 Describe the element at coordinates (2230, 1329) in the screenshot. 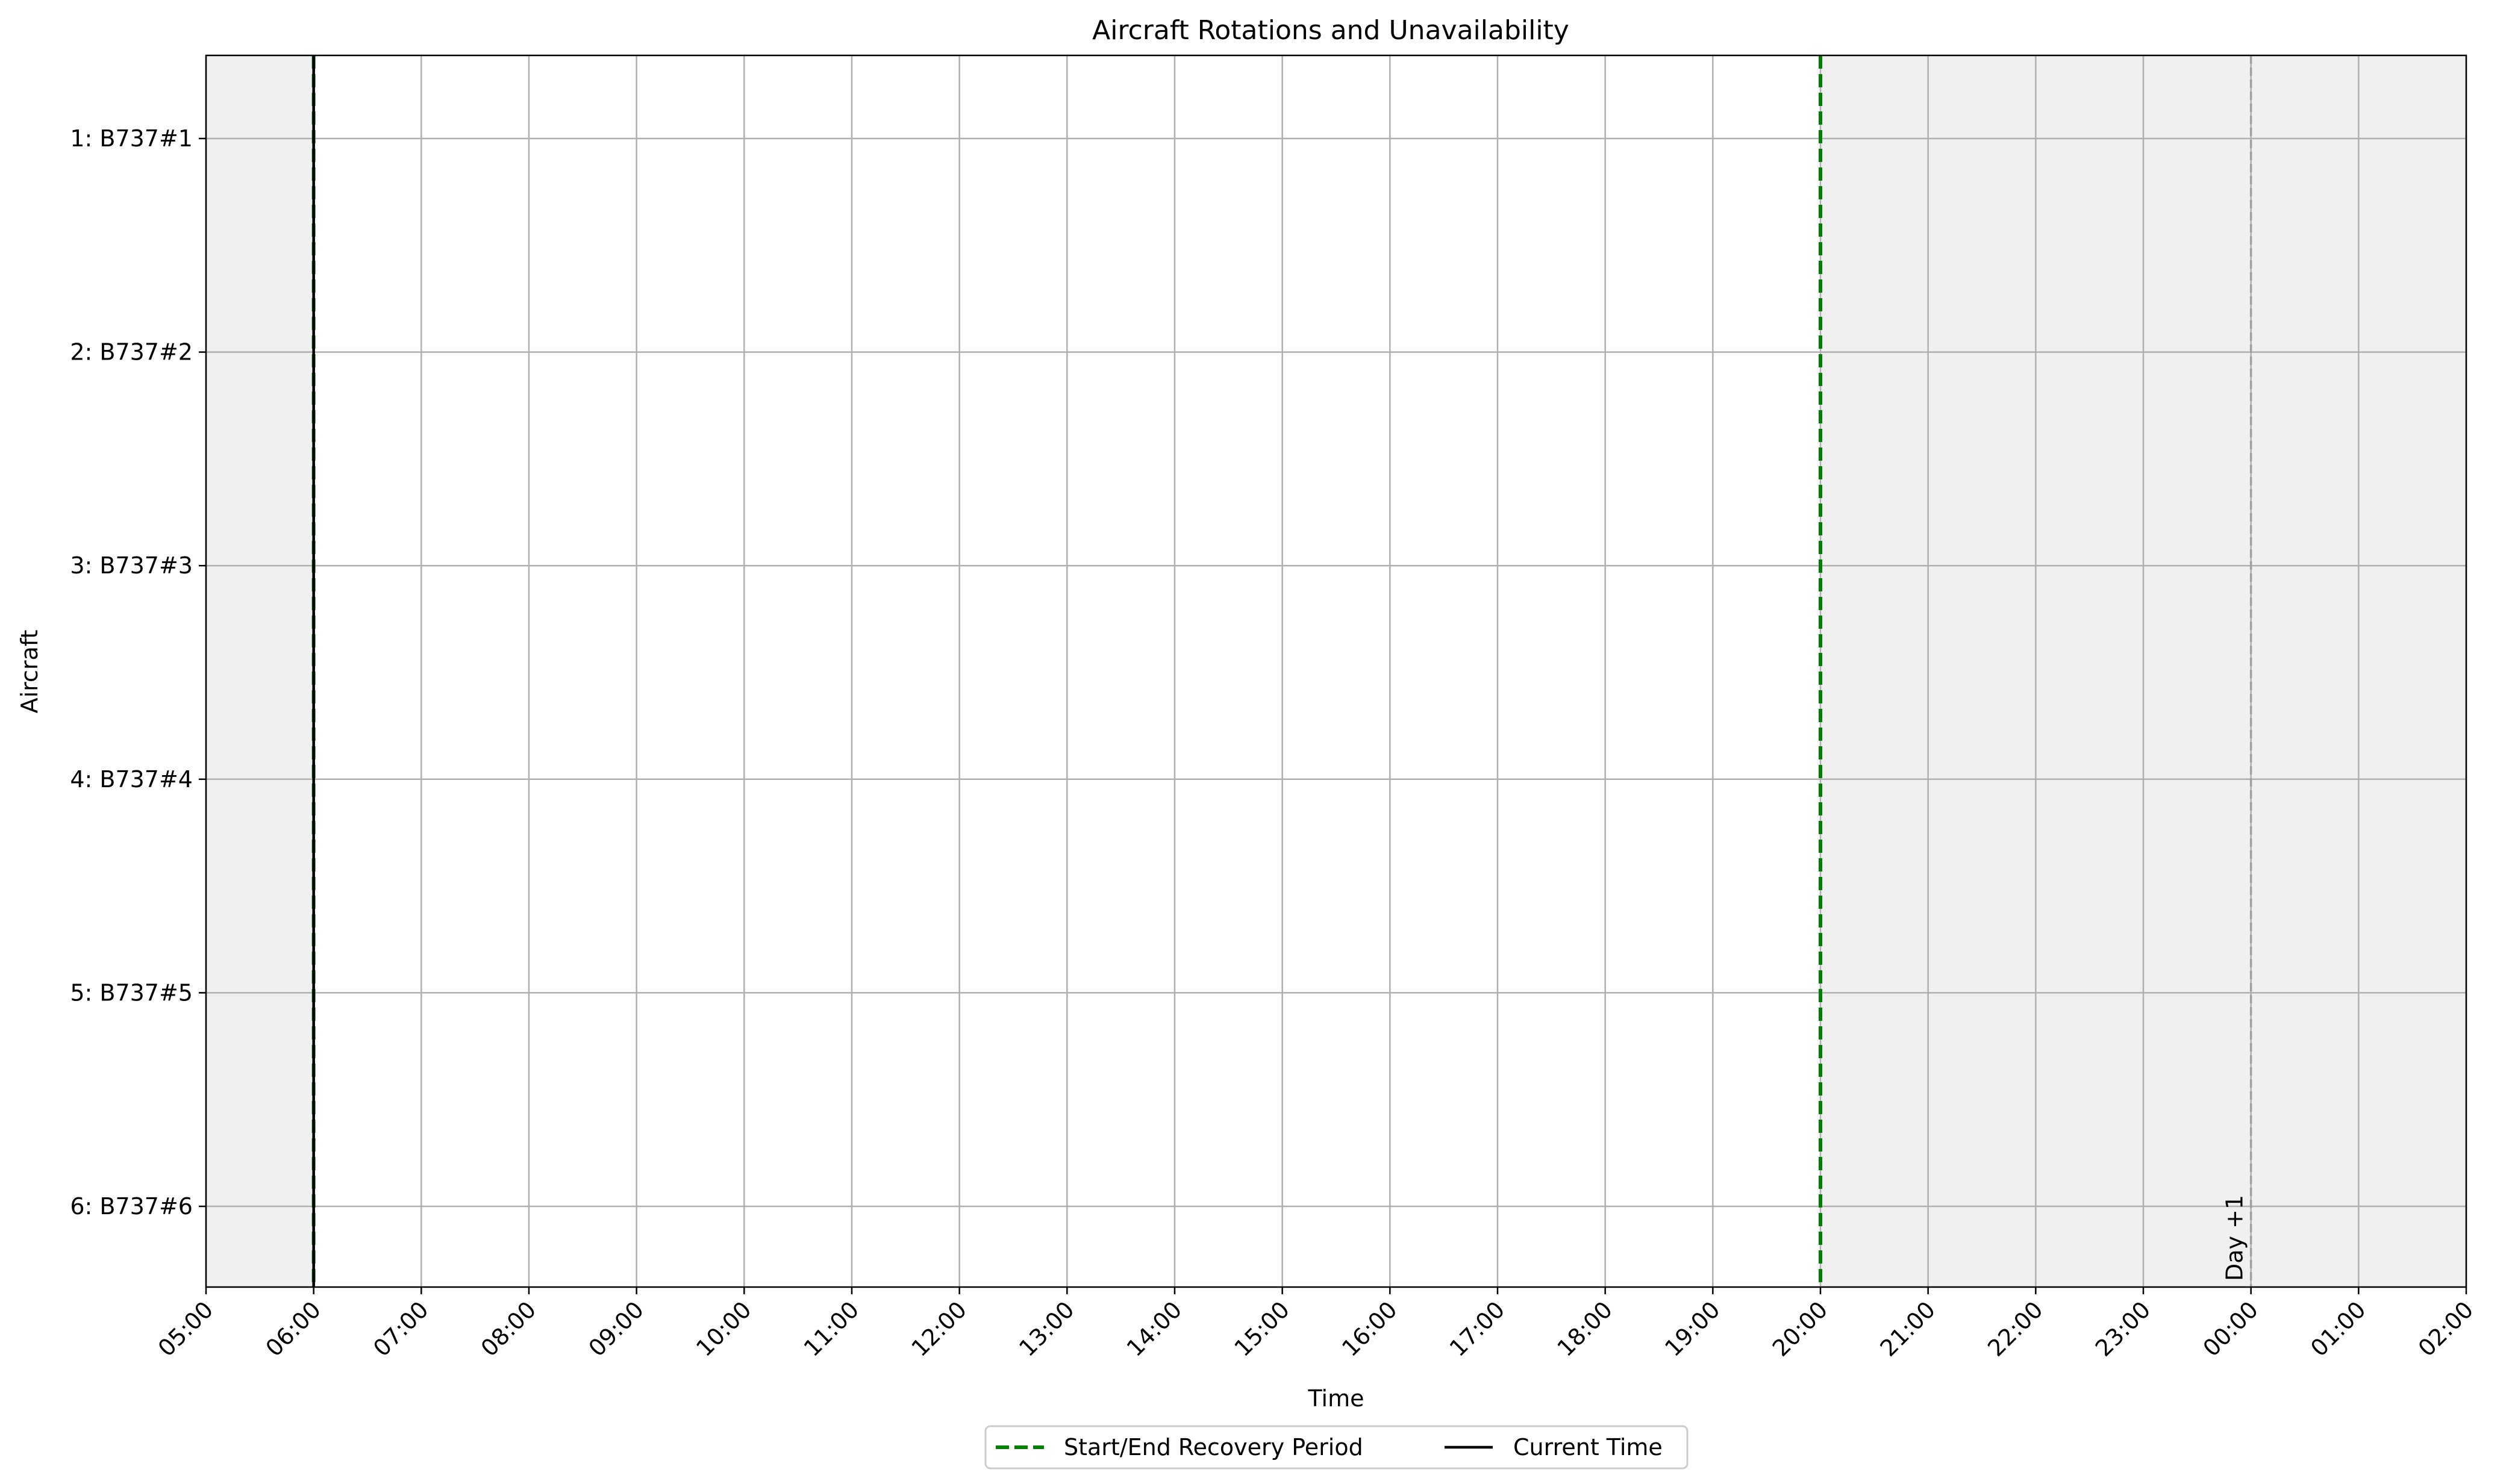

I see `x-tick-label: 00:00` at that location.